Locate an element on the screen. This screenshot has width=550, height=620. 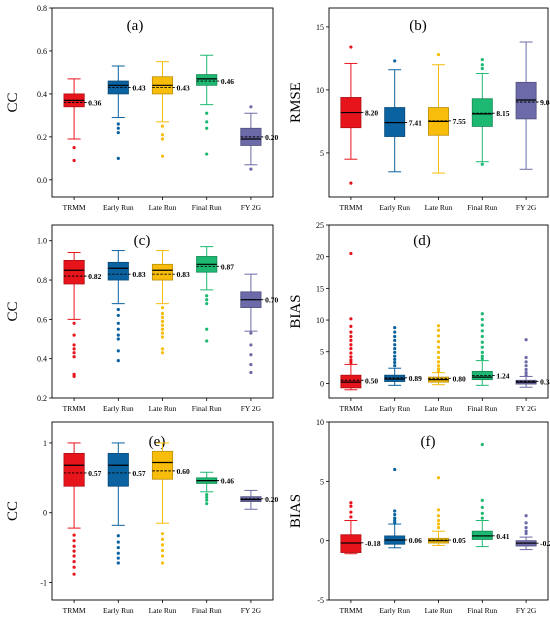
y-tick-label: 25 is located at coordinates (320, 225).